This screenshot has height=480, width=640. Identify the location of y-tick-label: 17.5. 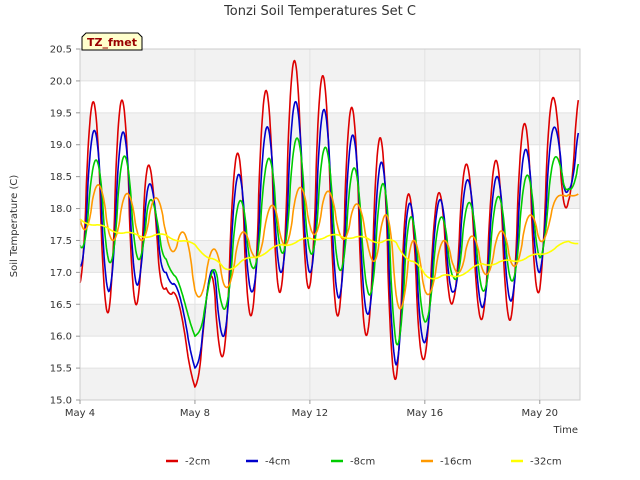
(61, 241).